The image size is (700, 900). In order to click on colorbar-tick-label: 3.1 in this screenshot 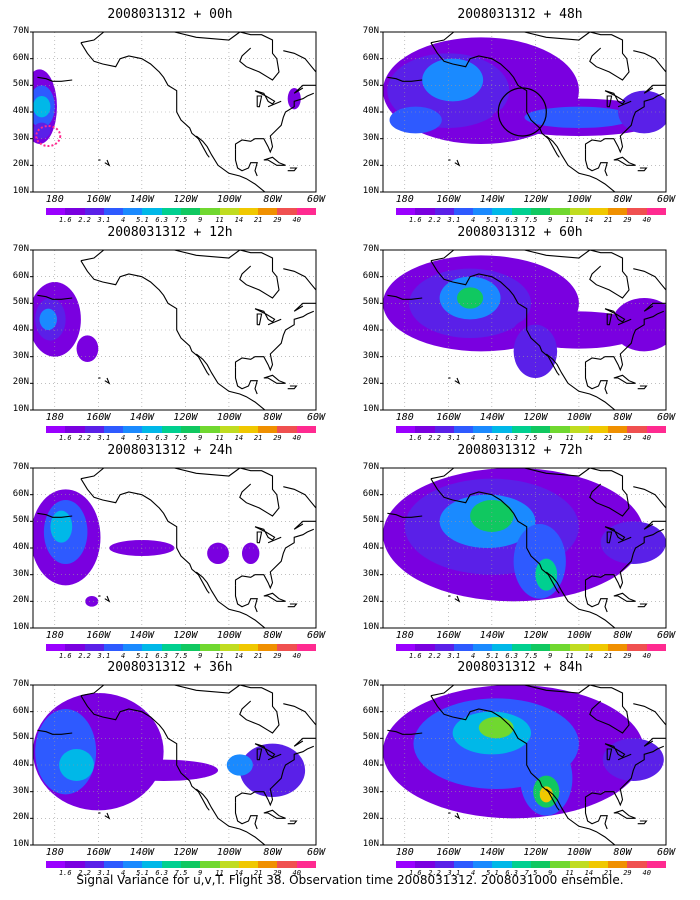, I will do `click(104, 438)`.